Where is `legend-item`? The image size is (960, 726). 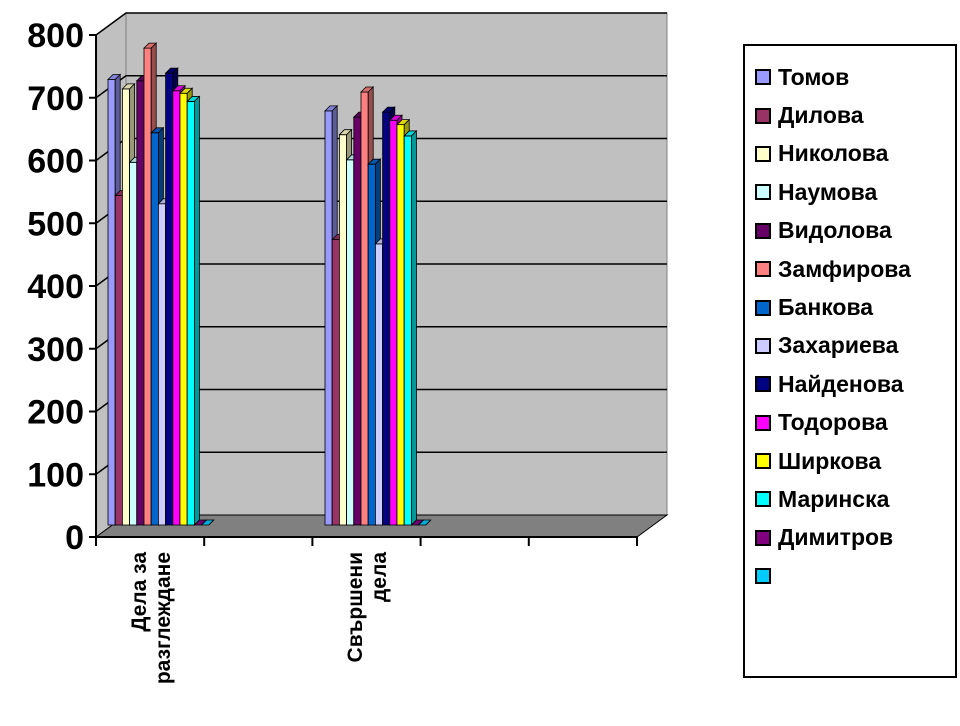
legend-item is located at coordinates (855, 576).